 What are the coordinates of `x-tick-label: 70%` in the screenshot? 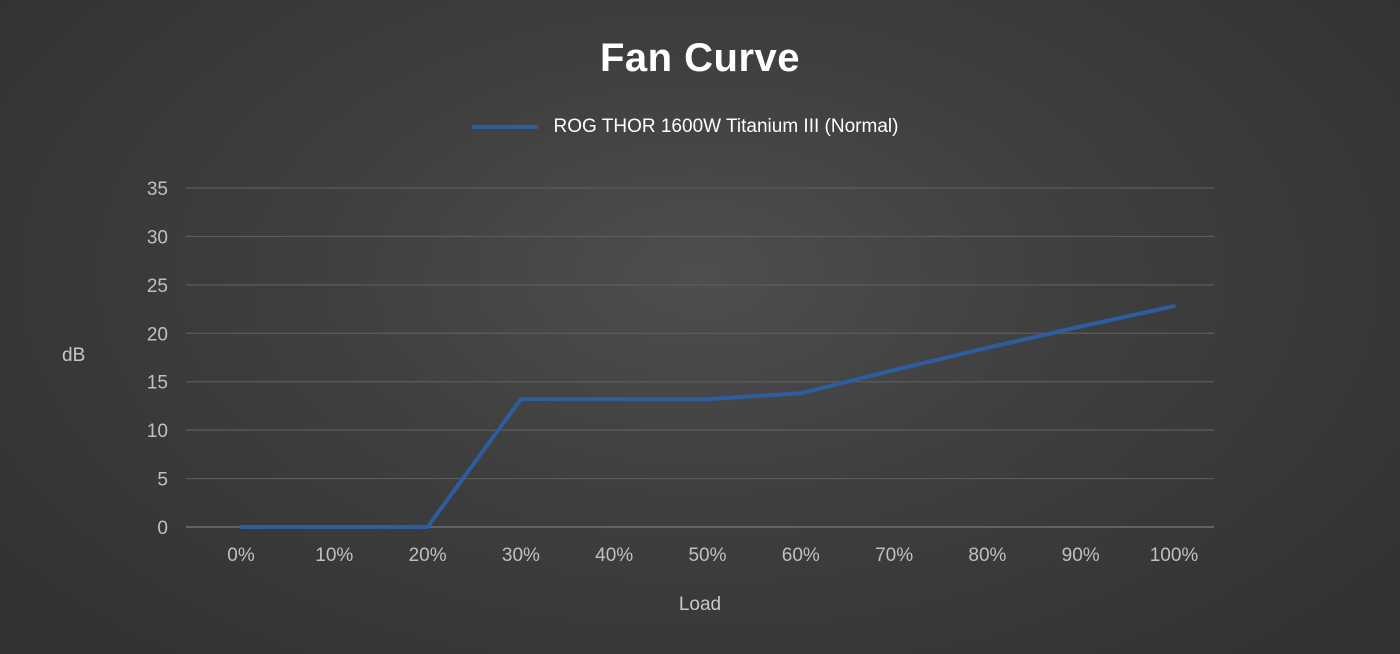 It's located at (894, 555).